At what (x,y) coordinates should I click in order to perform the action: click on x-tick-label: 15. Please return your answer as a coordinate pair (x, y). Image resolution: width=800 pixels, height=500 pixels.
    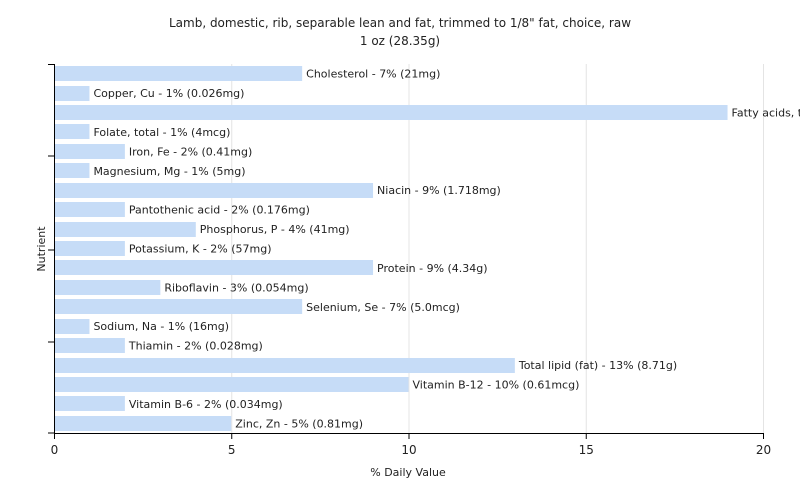
    Looking at the image, I should click on (586, 450).